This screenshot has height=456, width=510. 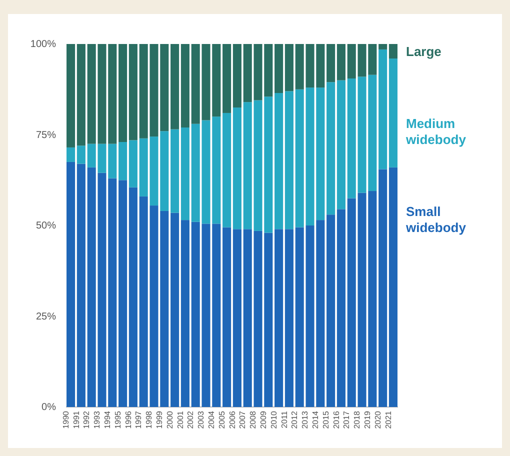 I want to click on x-tick-label: 2008, so click(x=253, y=419).